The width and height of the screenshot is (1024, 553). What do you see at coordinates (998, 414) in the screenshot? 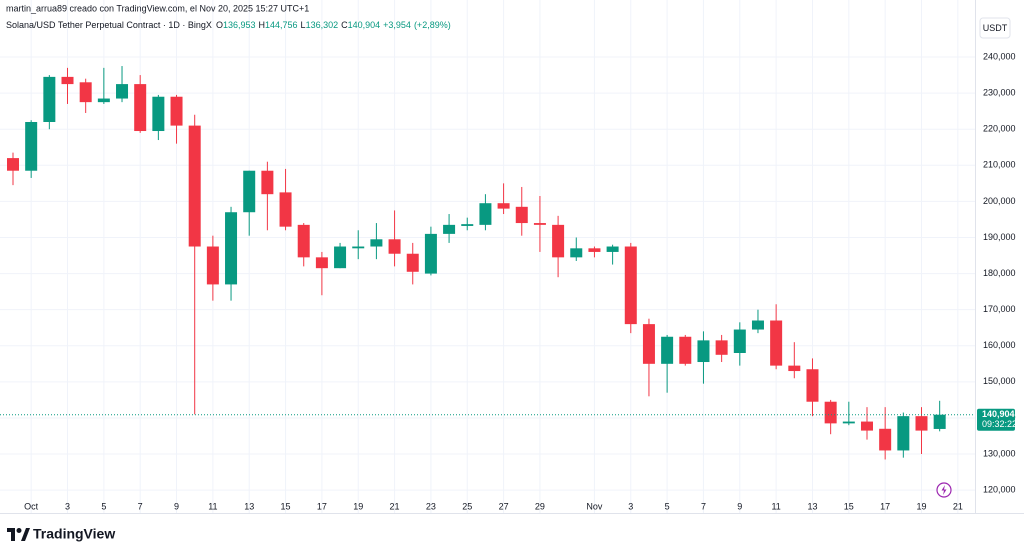
I see `last-price-label: 140,904` at bounding box center [998, 414].